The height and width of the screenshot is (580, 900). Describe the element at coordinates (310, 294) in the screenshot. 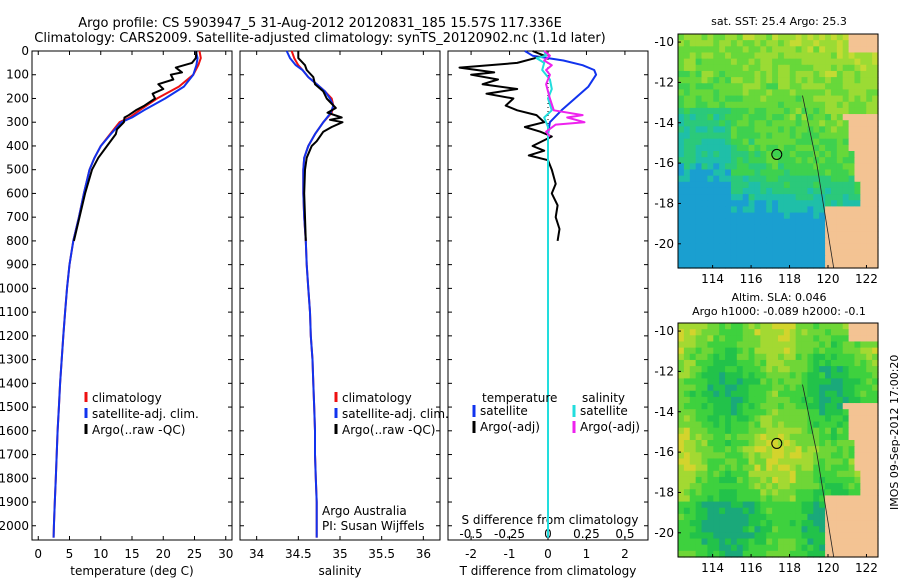

I see `series-line` at that location.